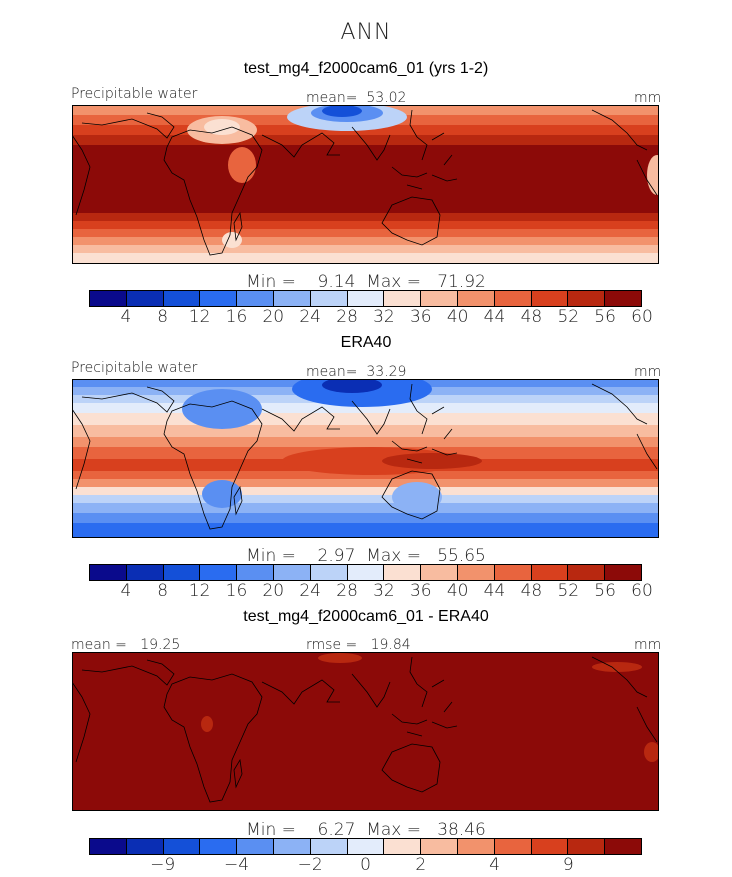 This screenshot has height=877, width=732. What do you see at coordinates (648, 645) in the screenshot?
I see `panel-3-units-label: mm` at bounding box center [648, 645].